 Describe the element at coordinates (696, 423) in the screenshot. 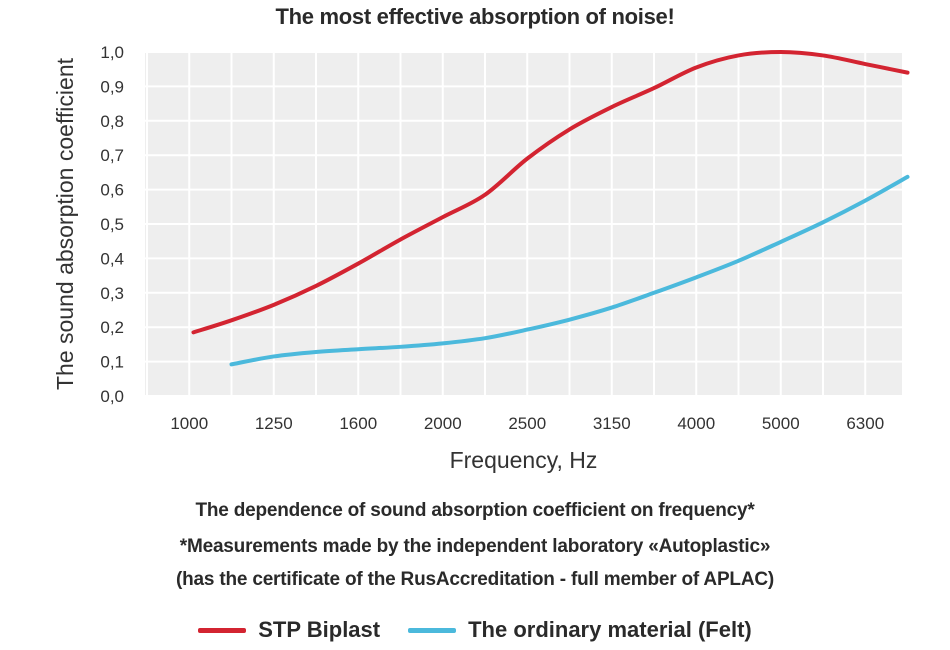

I see `x-tick-label: 4000` at that location.